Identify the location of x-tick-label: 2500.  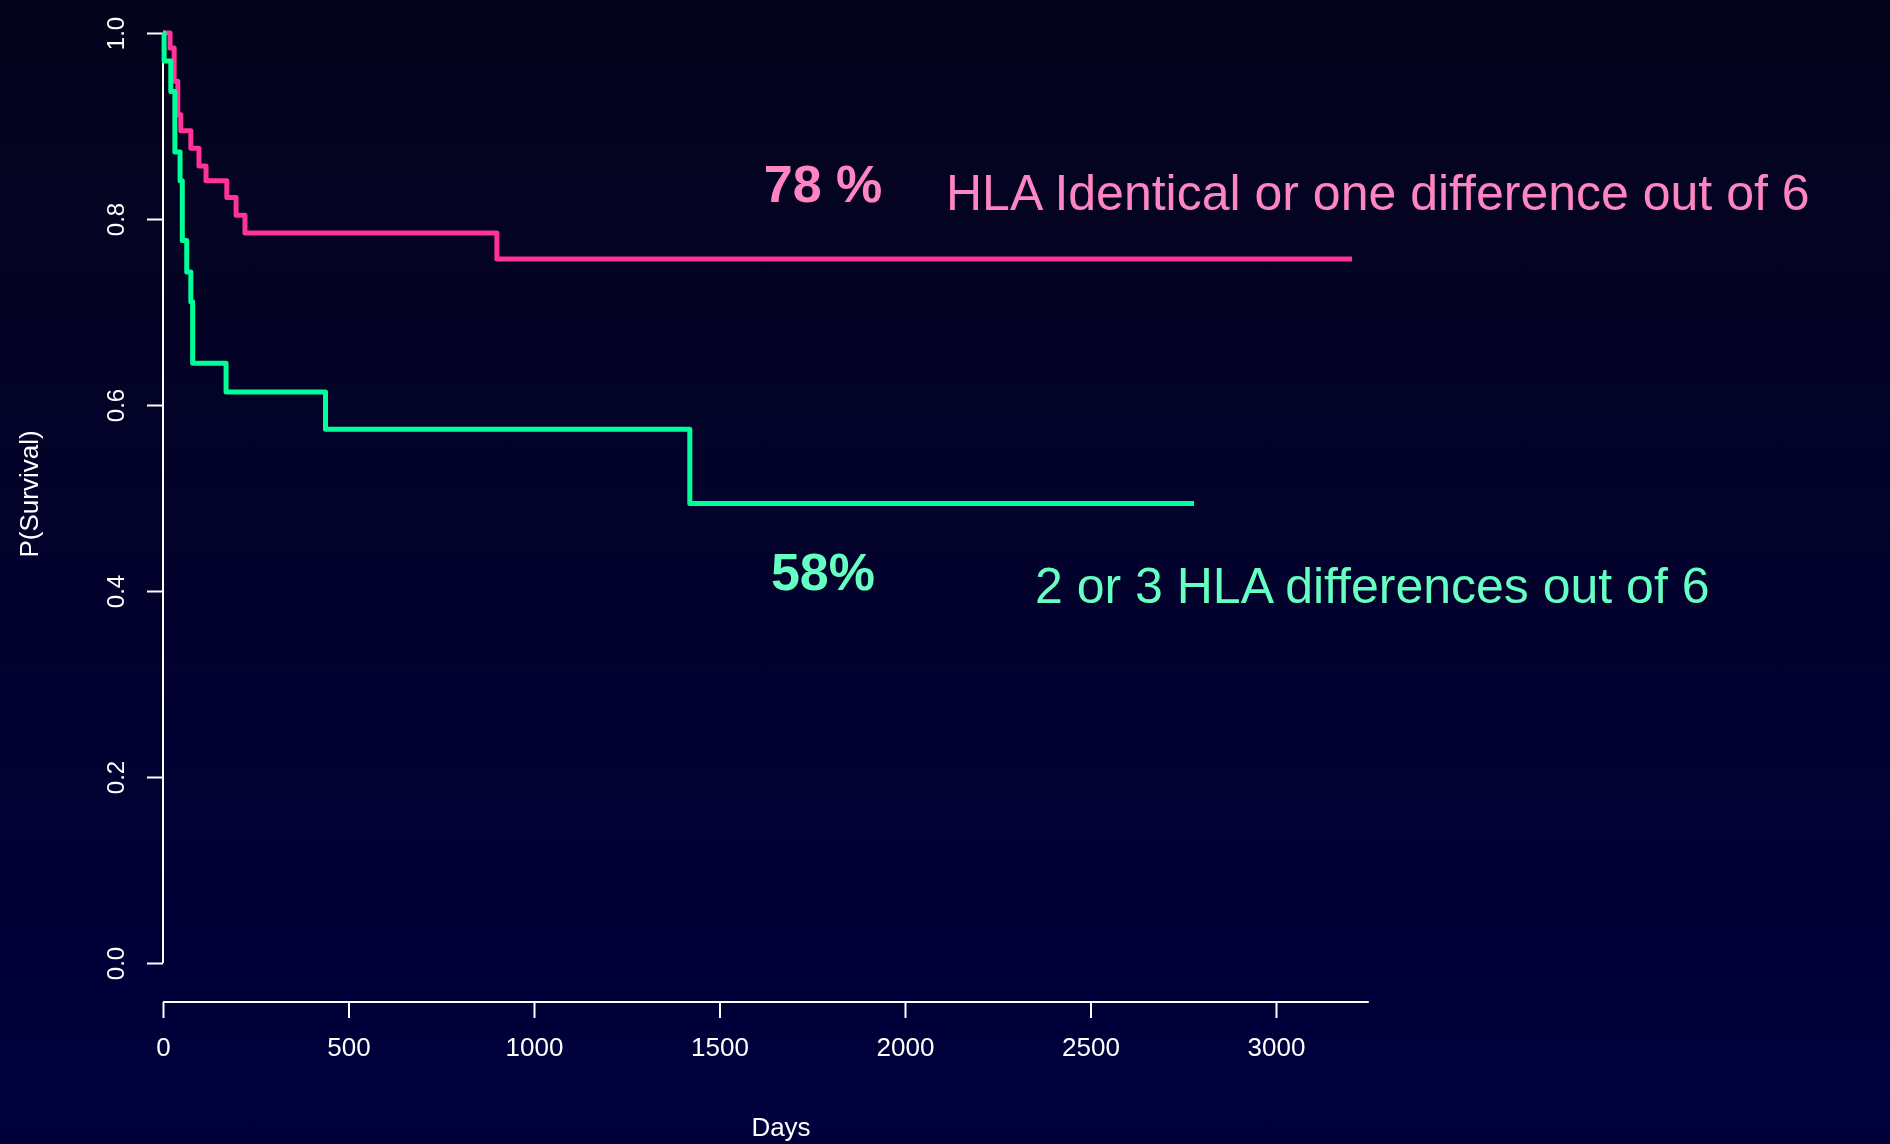
(1091, 1047).